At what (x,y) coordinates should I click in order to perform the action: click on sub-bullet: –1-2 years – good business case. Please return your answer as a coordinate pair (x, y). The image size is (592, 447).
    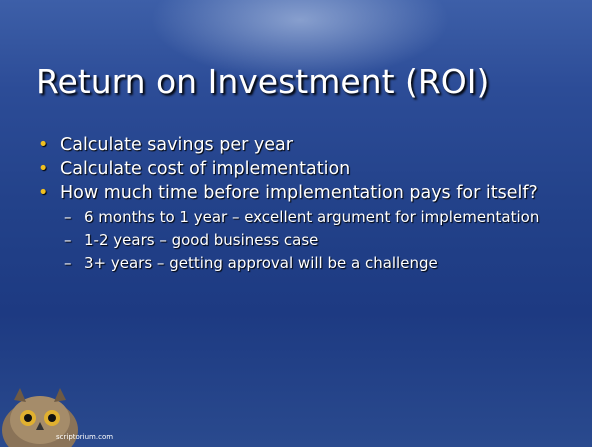
    Looking at the image, I should click on (298, 240).